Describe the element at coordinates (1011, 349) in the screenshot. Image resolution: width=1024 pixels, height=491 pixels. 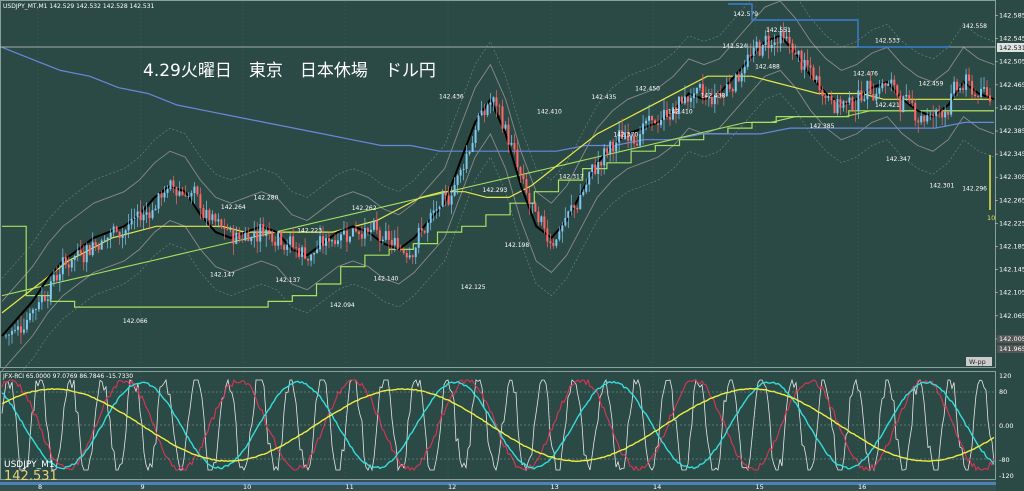
I see `lower-tag-2-text: 141.965` at that location.